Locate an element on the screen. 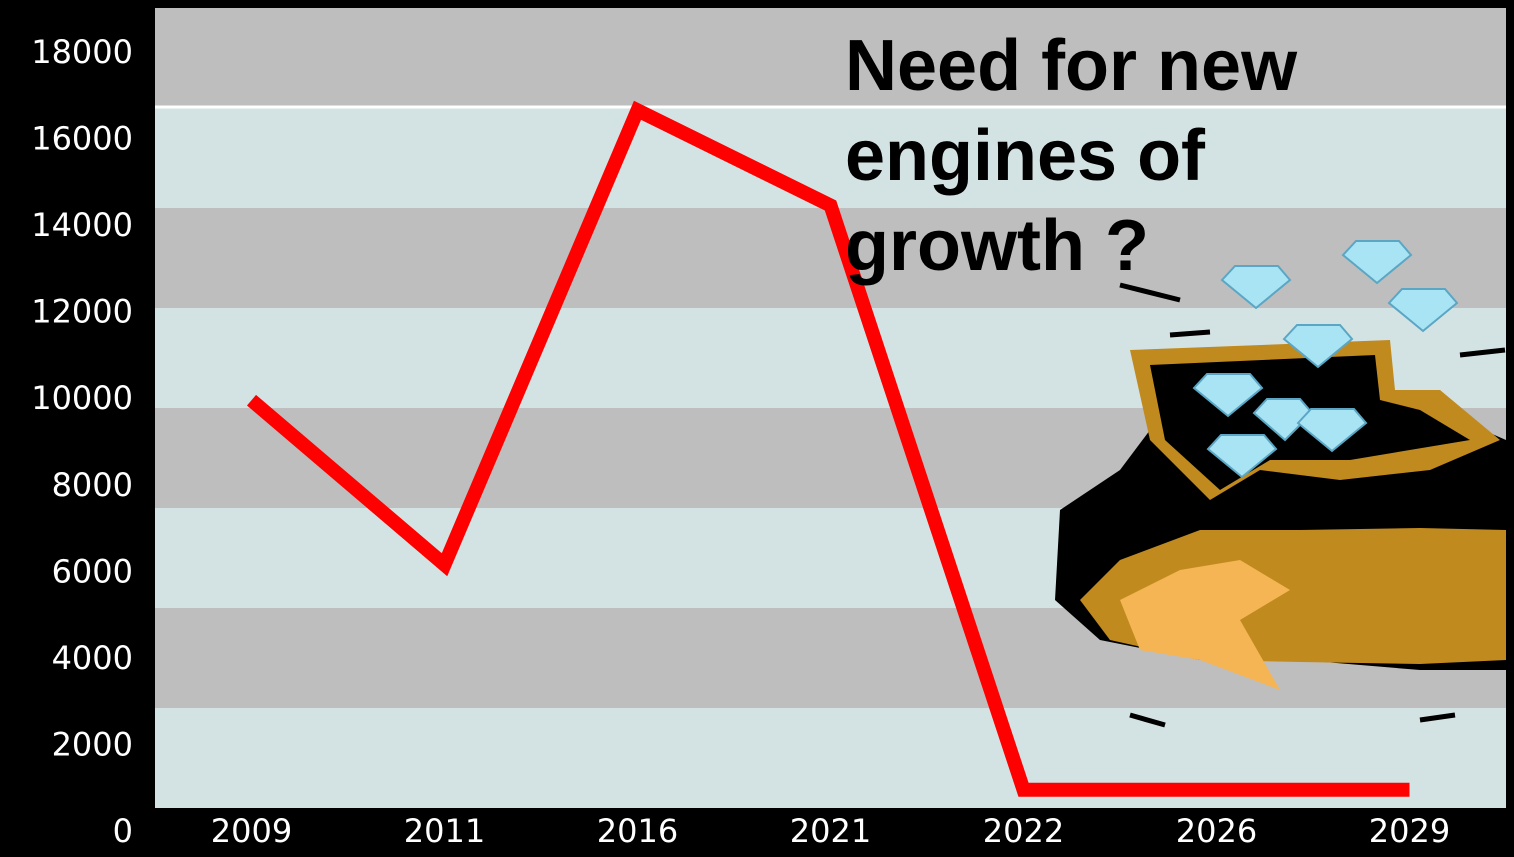  annotation: Need for new is located at coordinates (1071, 66).